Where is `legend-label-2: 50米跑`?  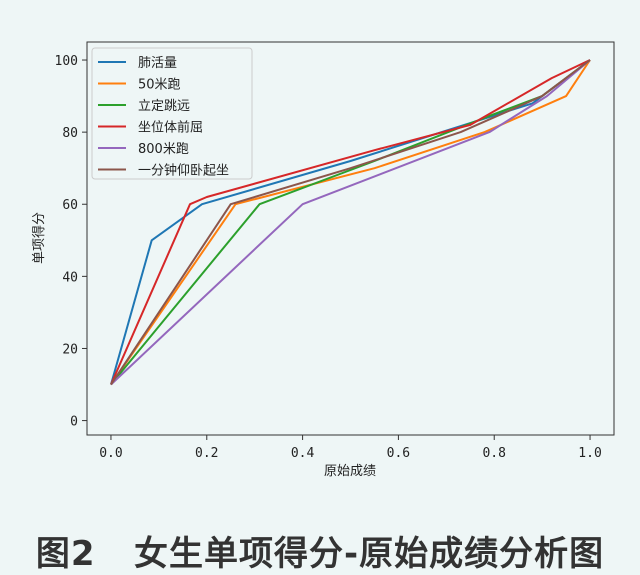 legend-label-2: 50米跑 is located at coordinates (159, 85).